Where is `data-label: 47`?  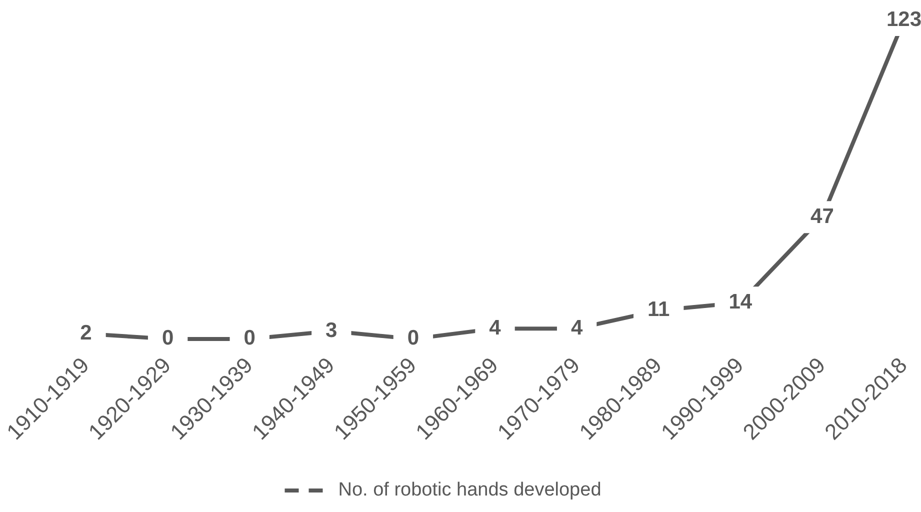 data-label: 47 is located at coordinates (822, 216).